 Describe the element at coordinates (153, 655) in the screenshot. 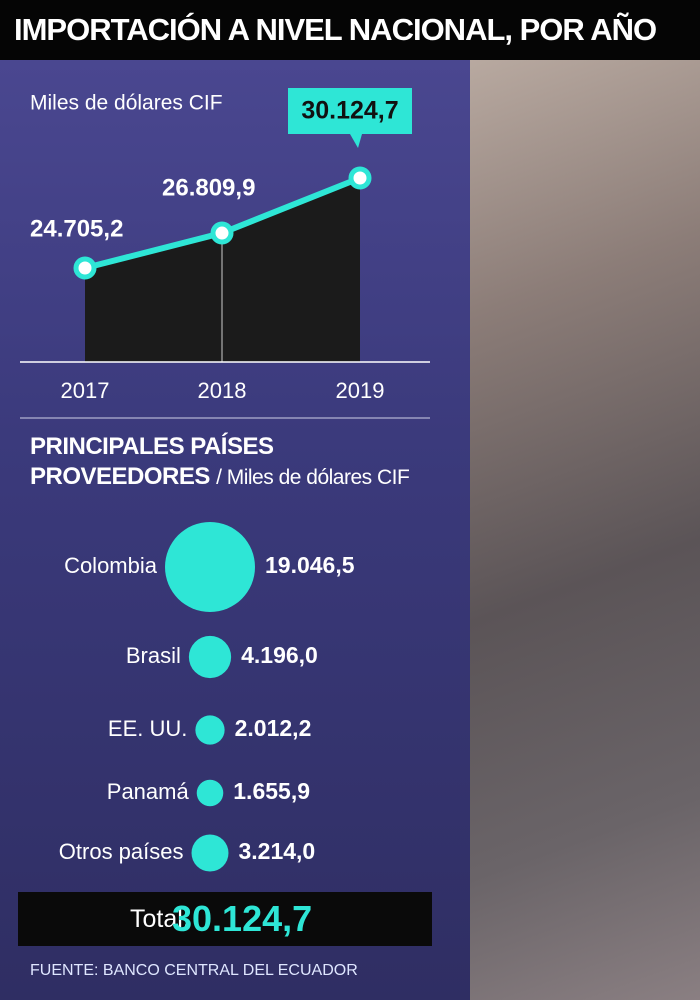

I see `category-label: Brasil` at that location.